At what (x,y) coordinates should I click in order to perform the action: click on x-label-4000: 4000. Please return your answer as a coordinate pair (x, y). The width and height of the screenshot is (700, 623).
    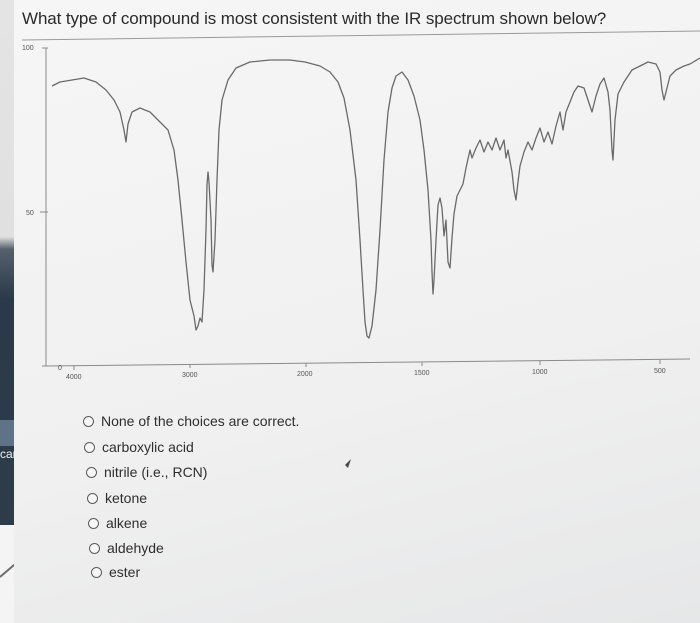
    Looking at the image, I should click on (74, 377).